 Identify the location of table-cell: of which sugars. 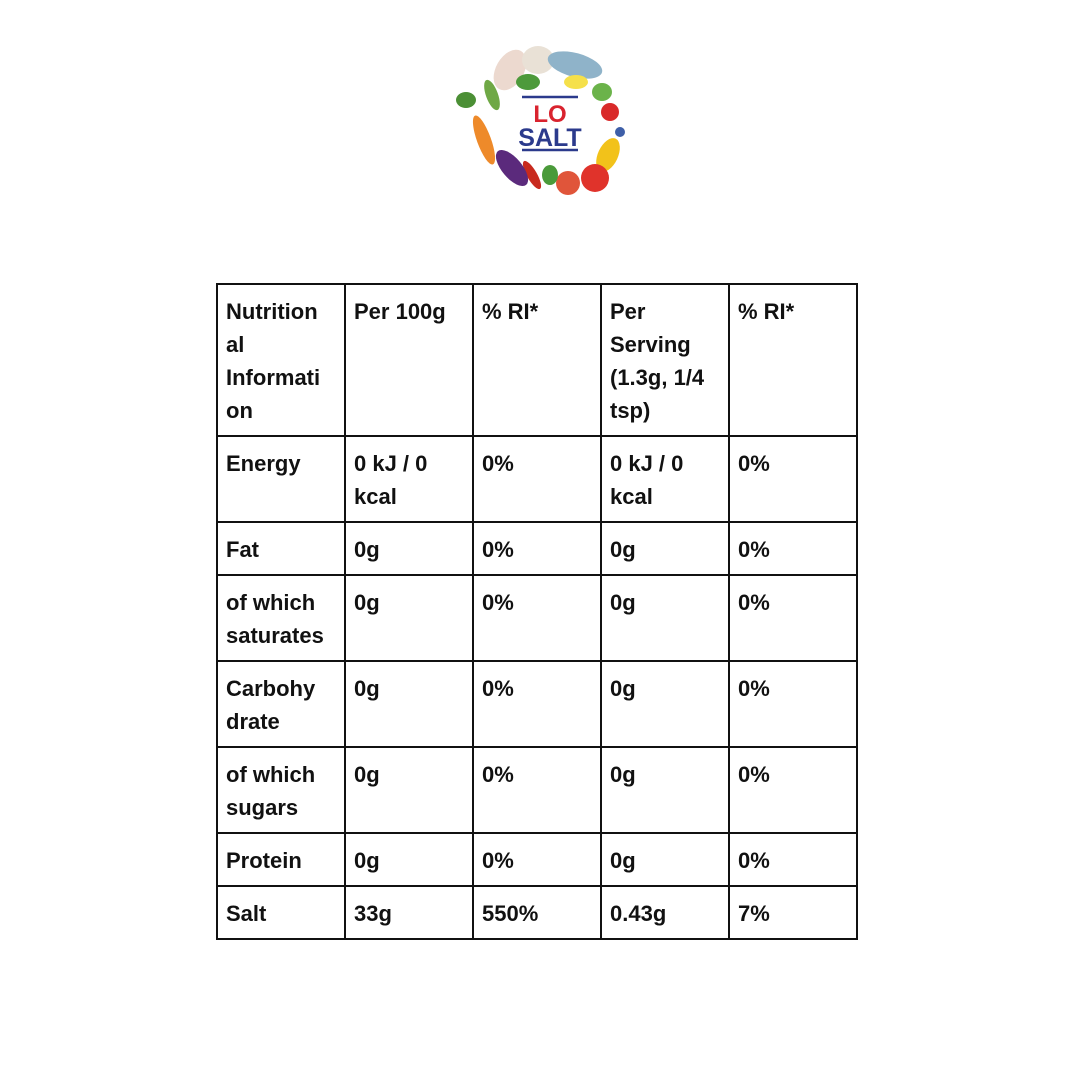
(281, 790).